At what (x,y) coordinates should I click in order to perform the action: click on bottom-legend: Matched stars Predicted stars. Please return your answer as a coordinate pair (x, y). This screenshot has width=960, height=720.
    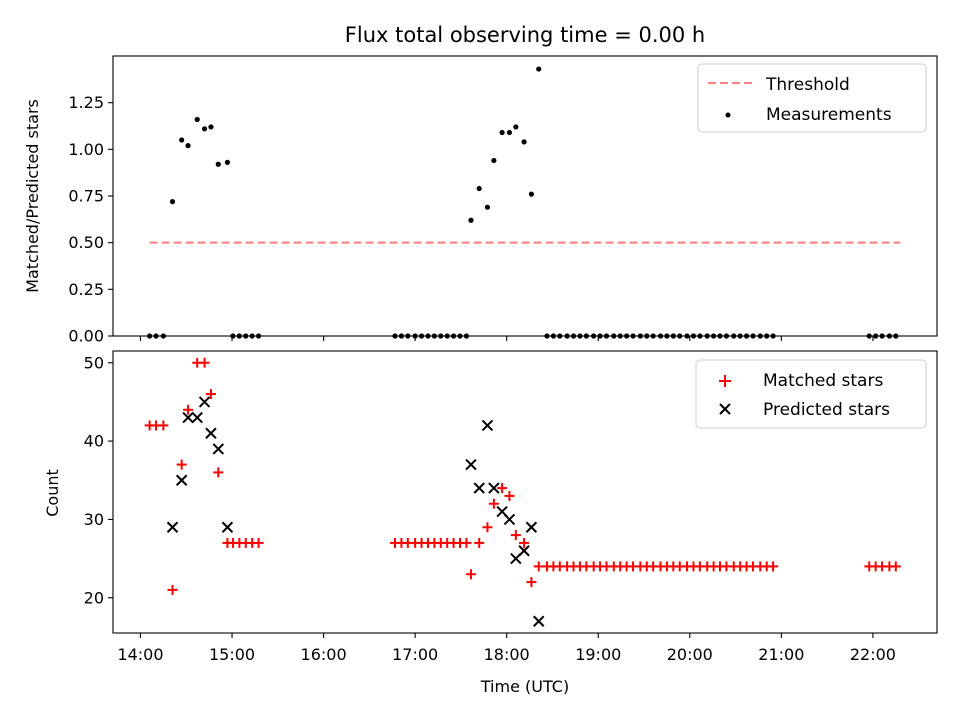
    Looking at the image, I should click on (811, 394).